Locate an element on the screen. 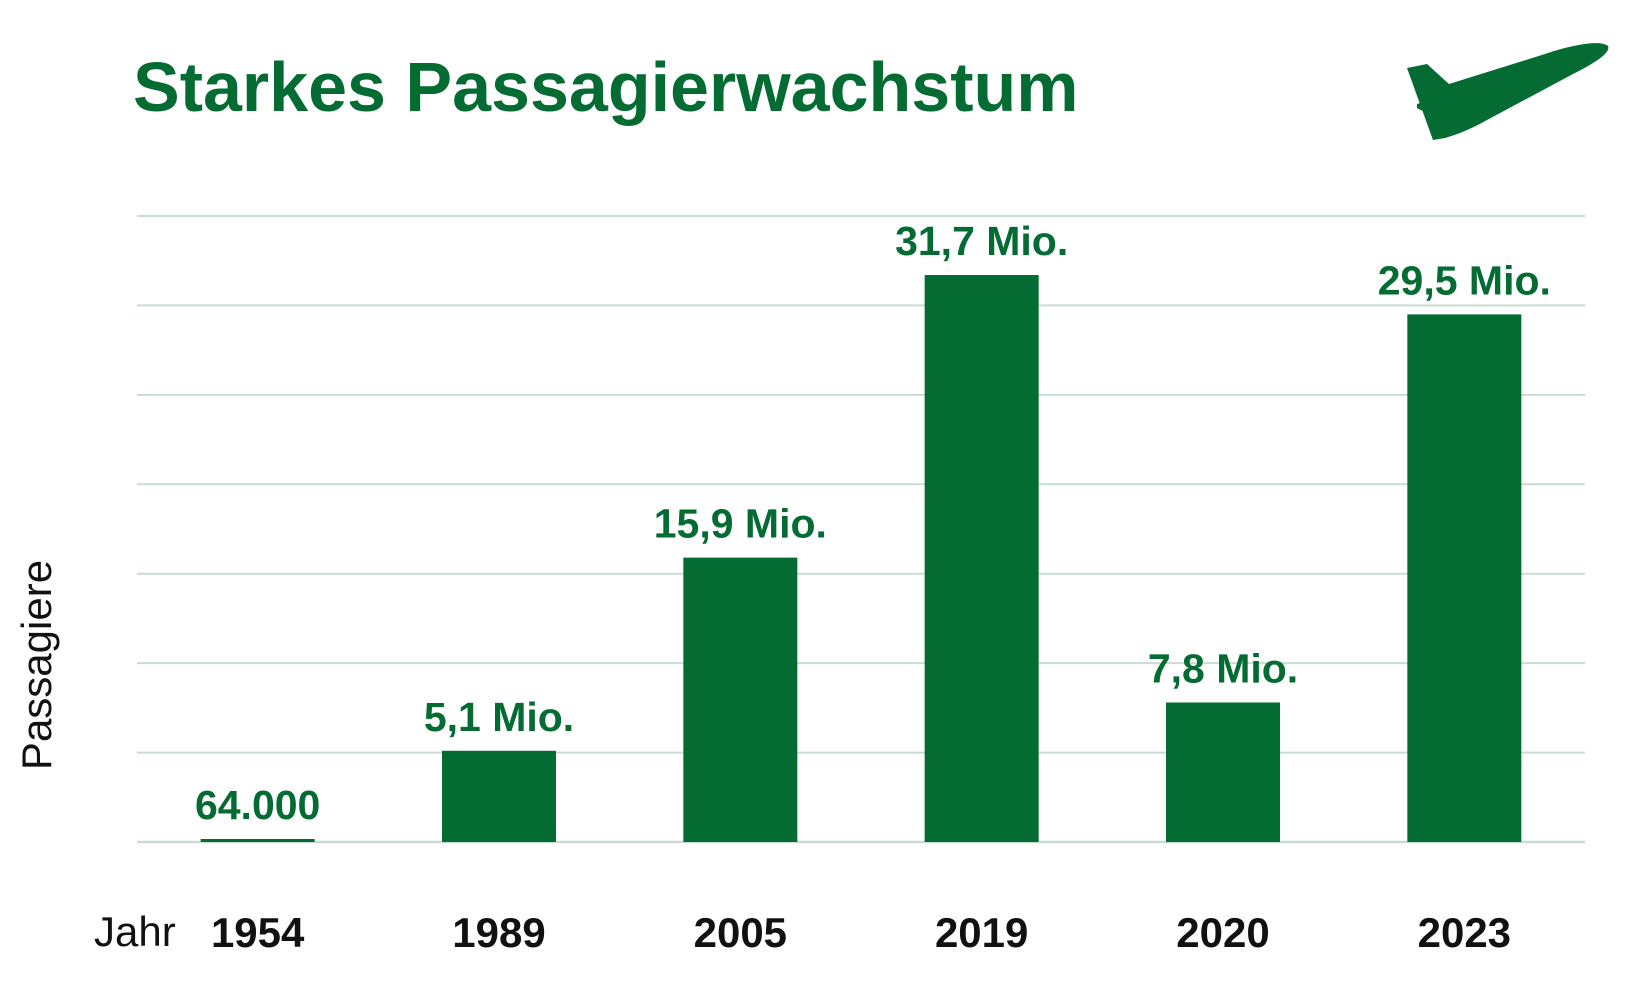 This screenshot has width=1643, height=996. bar-1954 is located at coordinates (257, 840).